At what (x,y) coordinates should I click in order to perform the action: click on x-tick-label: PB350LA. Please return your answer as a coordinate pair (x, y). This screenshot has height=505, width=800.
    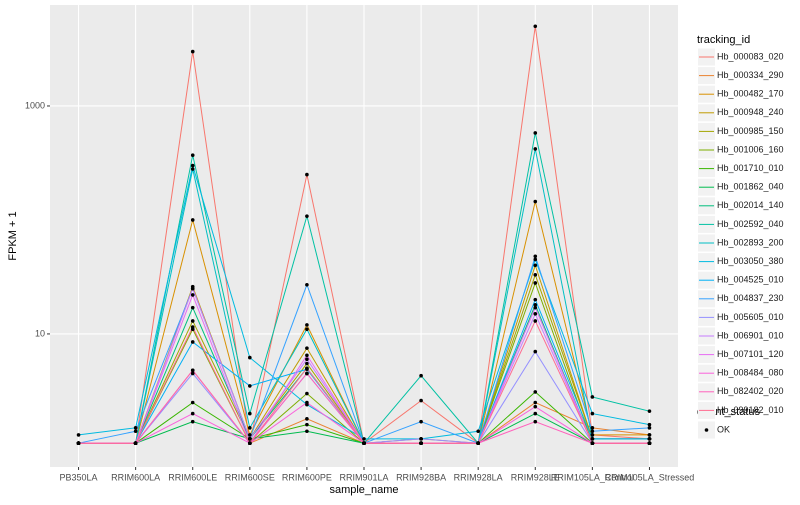
    Looking at the image, I should click on (79, 477).